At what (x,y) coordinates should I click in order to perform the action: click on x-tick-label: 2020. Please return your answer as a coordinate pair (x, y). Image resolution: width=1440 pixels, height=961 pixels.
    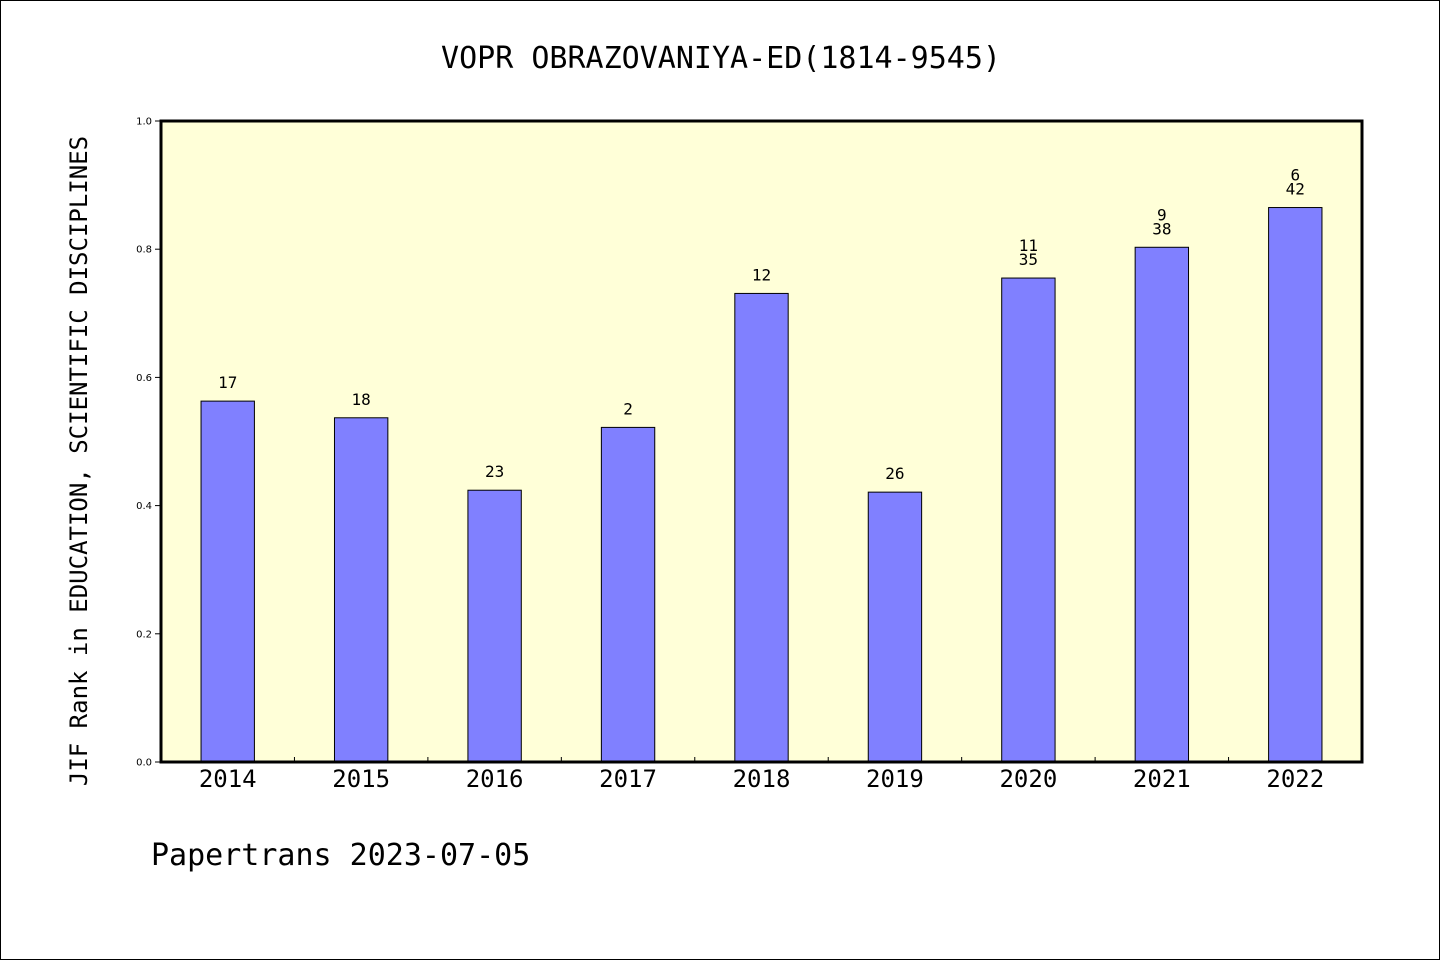
    Looking at the image, I should click on (1028, 779).